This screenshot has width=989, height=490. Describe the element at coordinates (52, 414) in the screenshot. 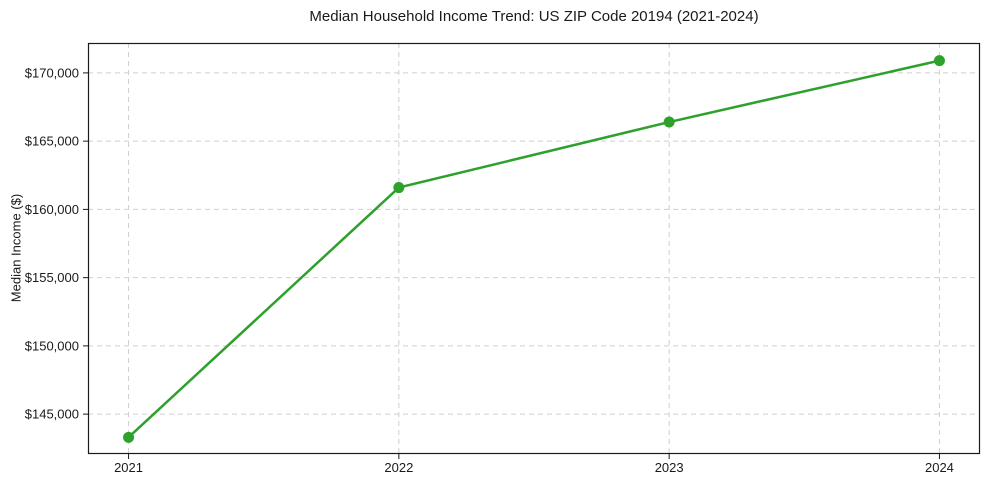

I see `y-tick-label: $145,000` at that location.